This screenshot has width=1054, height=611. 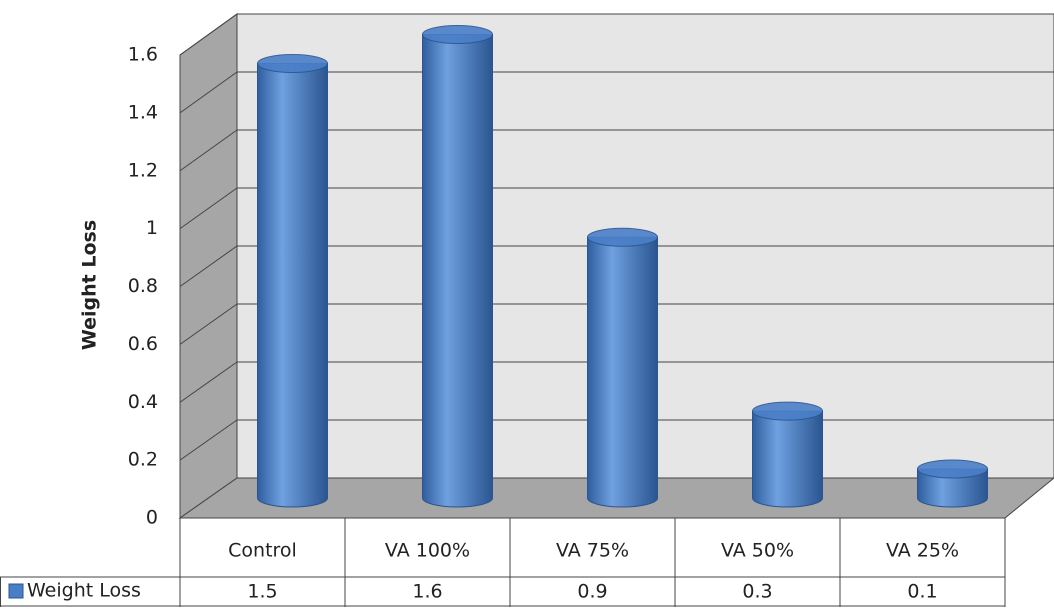 I want to click on table-value: 1.6, so click(x=427, y=592).